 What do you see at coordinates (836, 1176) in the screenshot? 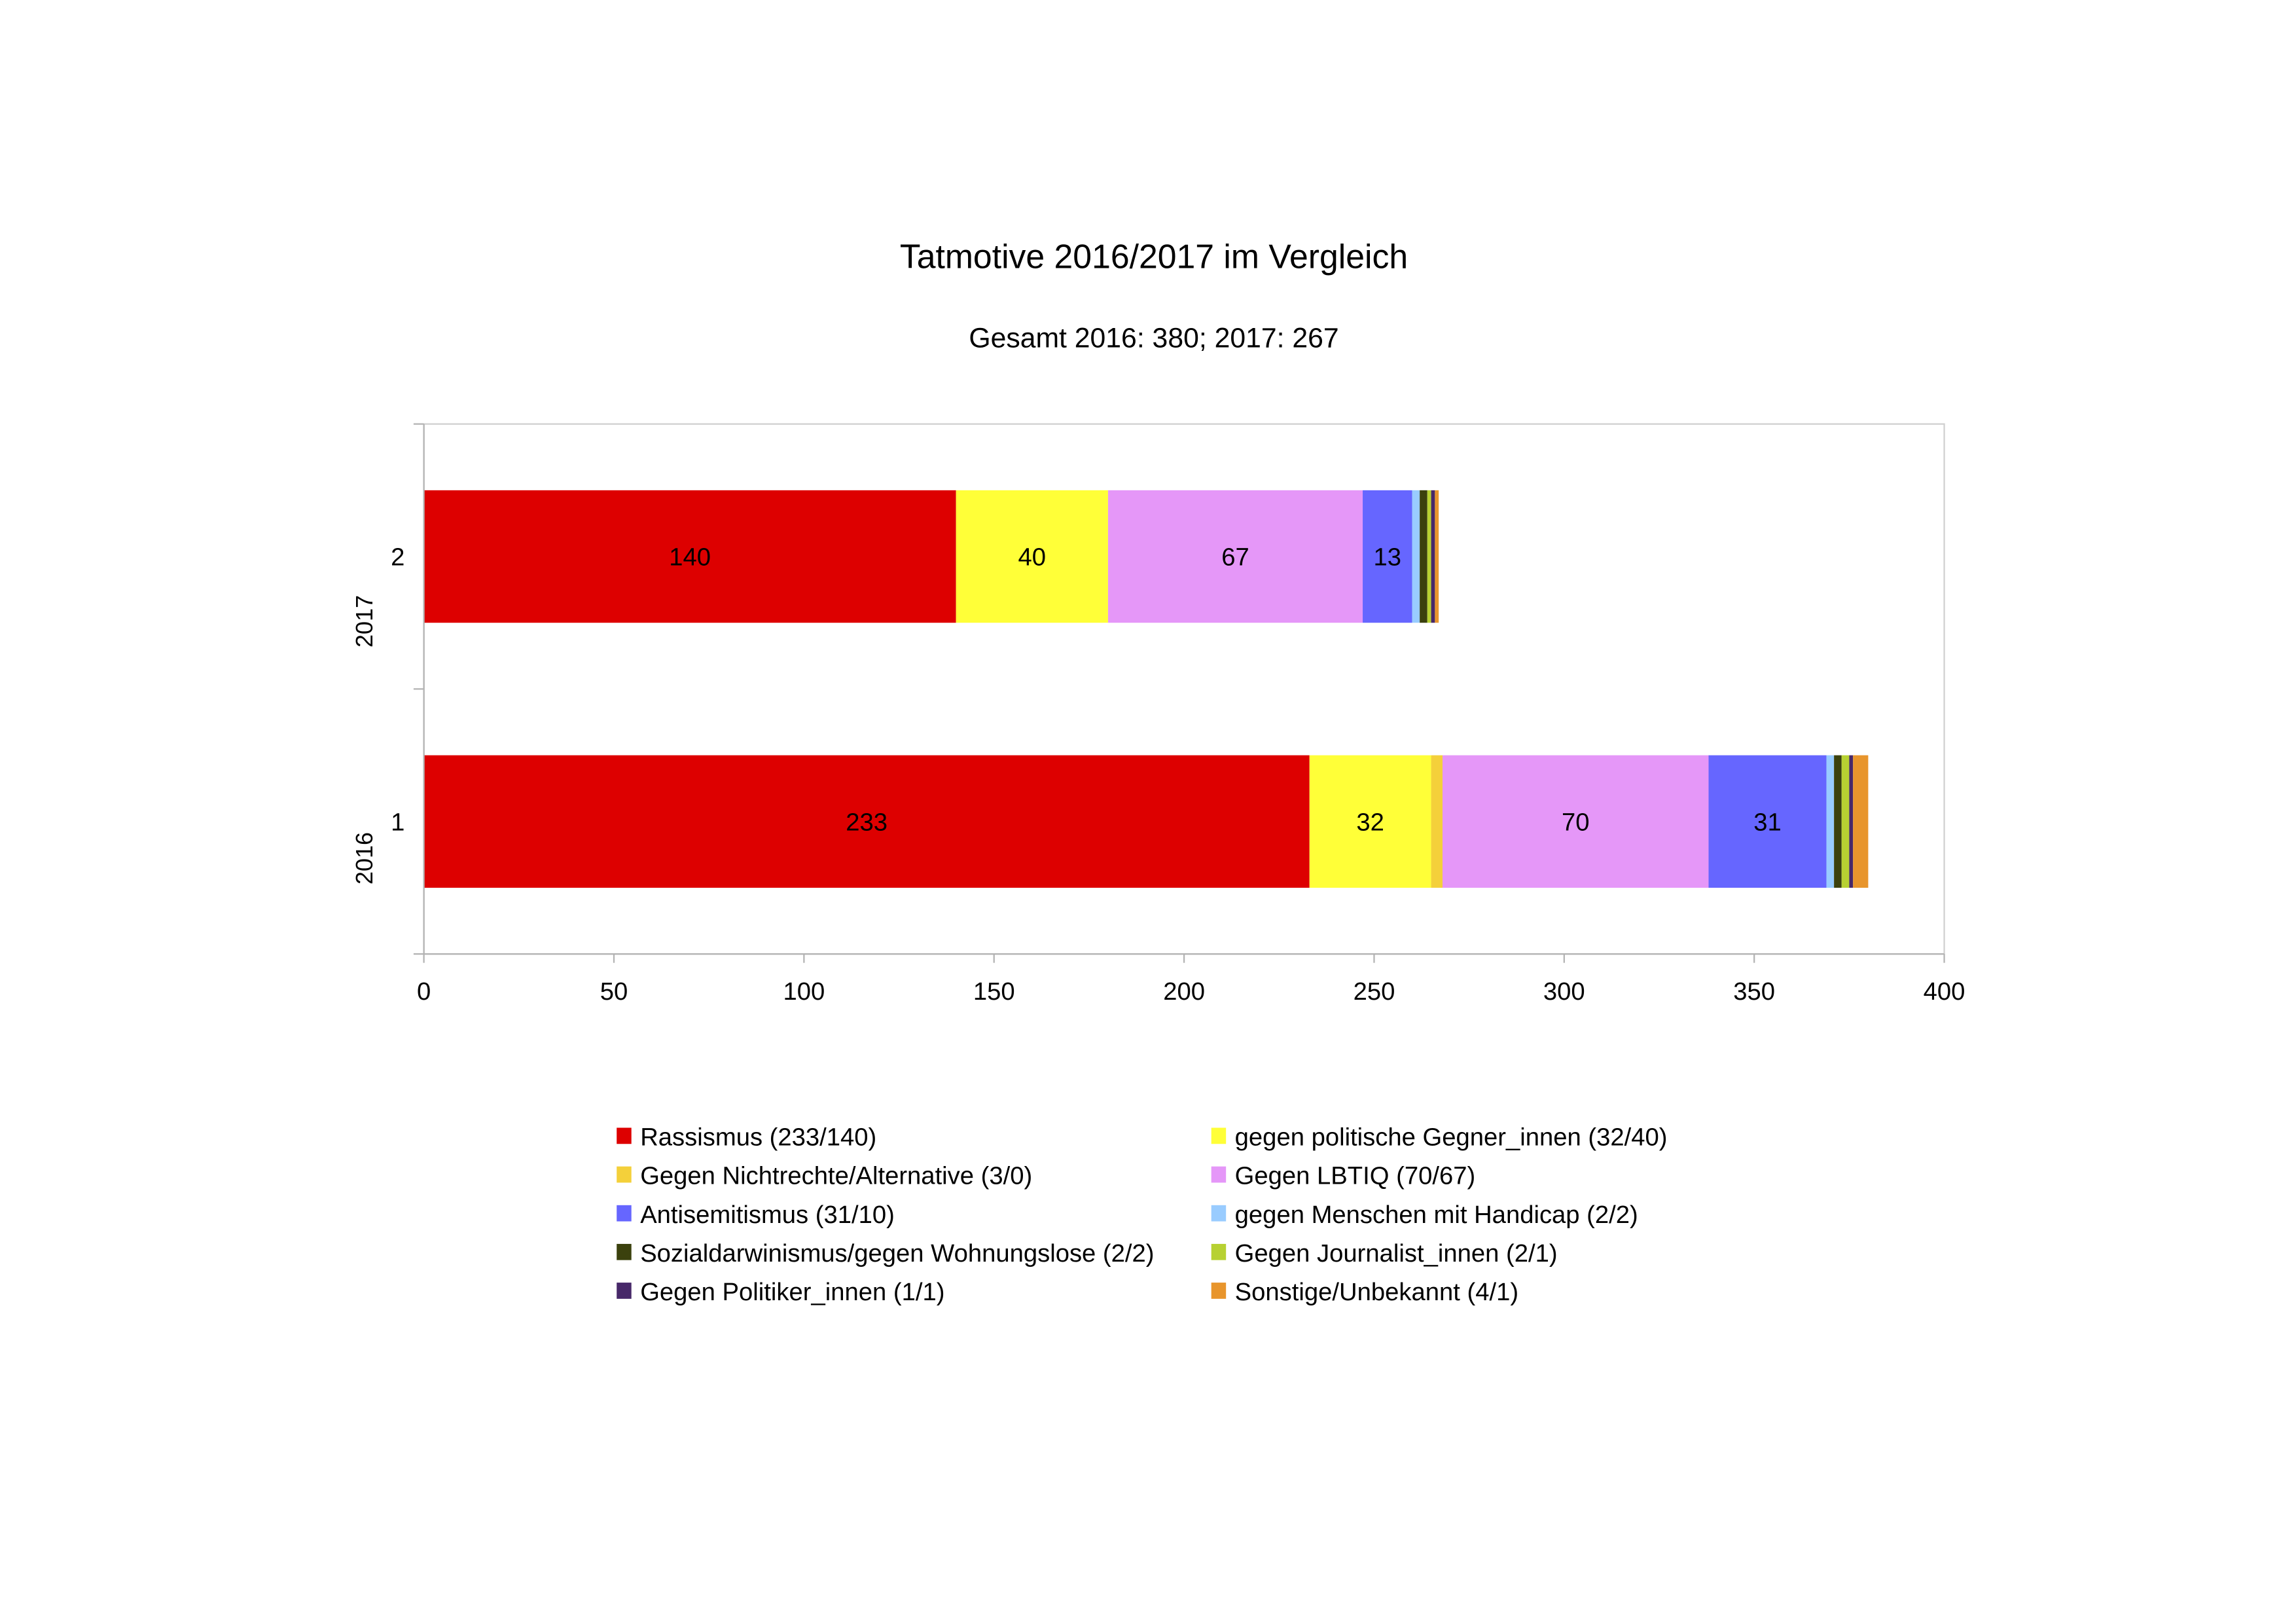
I see `legend-label: Gegen Nichtrechte/Alternative (3/0)` at bounding box center [836, 1176].